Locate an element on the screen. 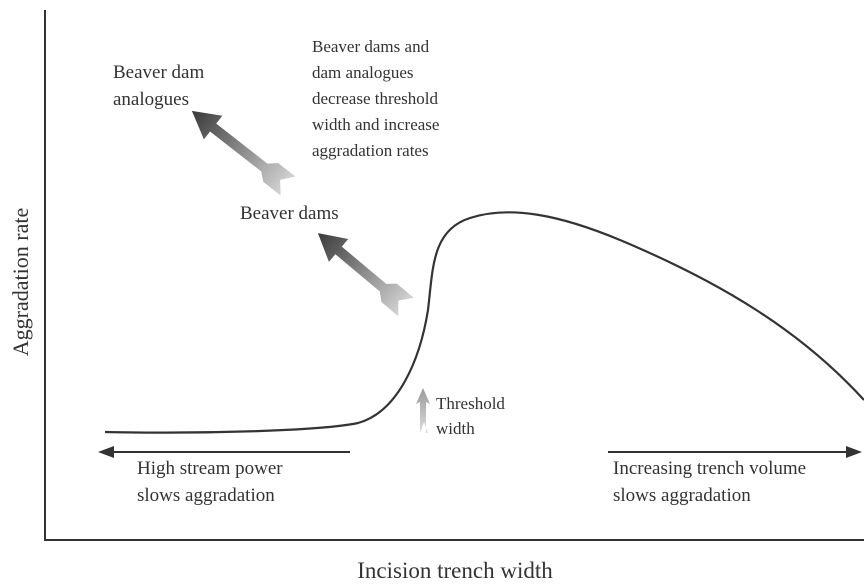 The image size is (864, 586). analogues-label: Beaver dam is located at coordinates (158, 72).